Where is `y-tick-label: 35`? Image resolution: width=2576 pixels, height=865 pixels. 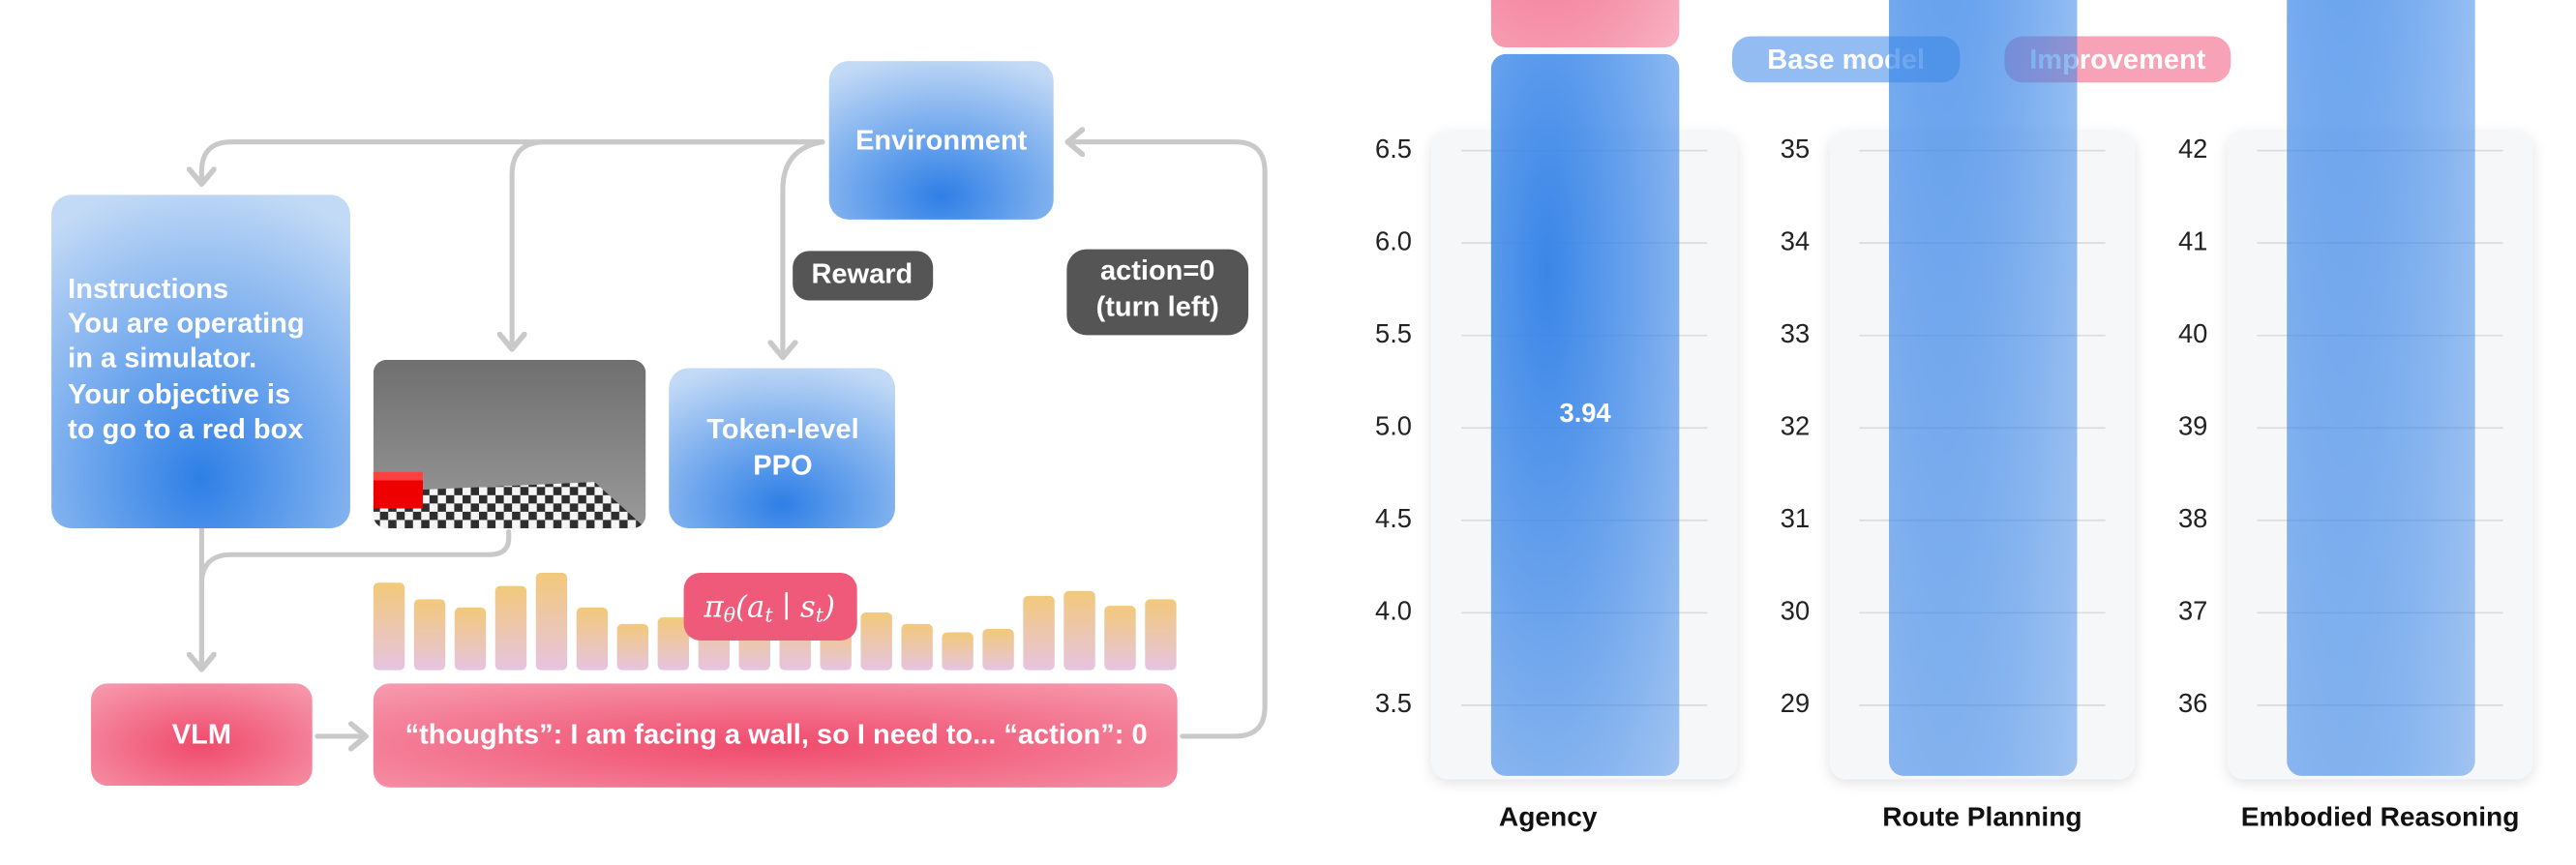 y-tick-label: 35 is located at coordinates (1795, 149).